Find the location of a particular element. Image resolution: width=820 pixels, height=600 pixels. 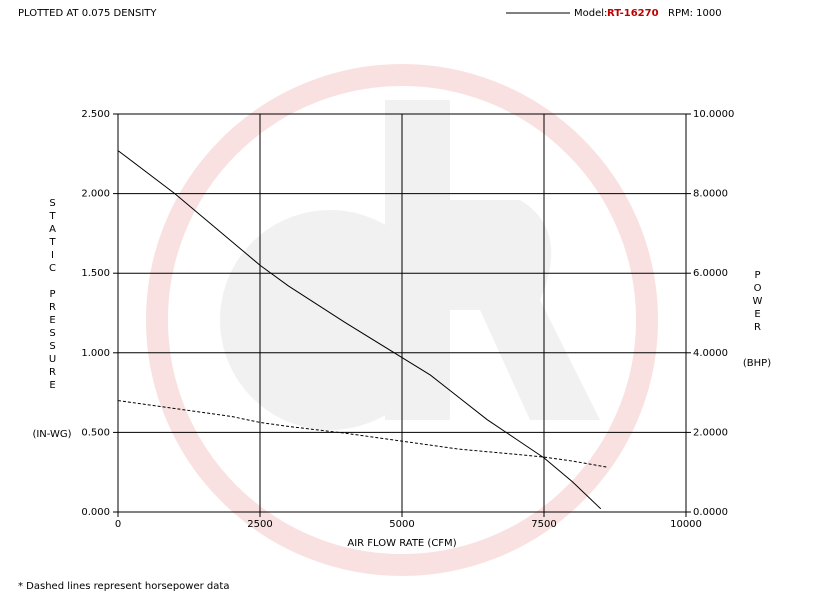

y-tick-label: 1.000 is located at coordinates (95, 353).